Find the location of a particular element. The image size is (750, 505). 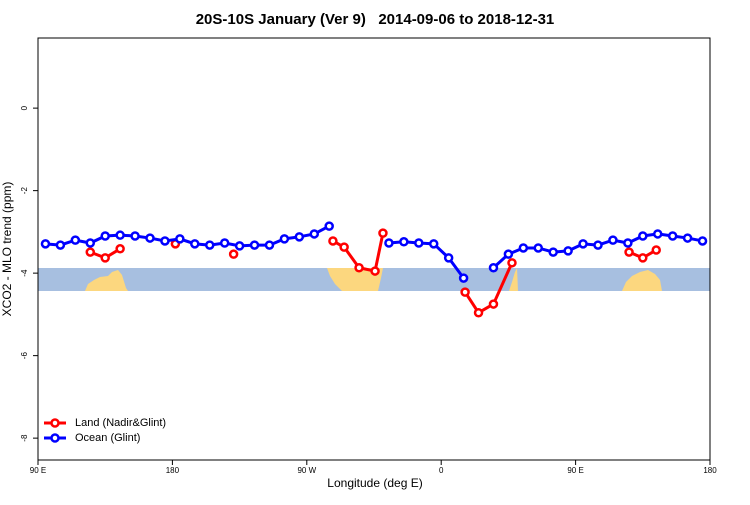

y-axis-label: XCO2 - MLO trend (ppm) is located at coordinates (7, 249).